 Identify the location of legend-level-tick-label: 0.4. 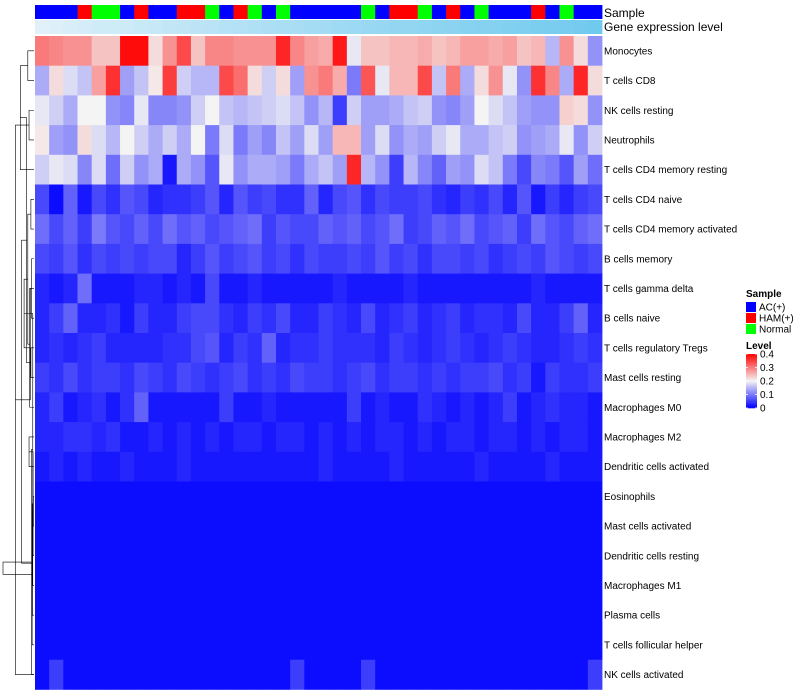
(767, 355).